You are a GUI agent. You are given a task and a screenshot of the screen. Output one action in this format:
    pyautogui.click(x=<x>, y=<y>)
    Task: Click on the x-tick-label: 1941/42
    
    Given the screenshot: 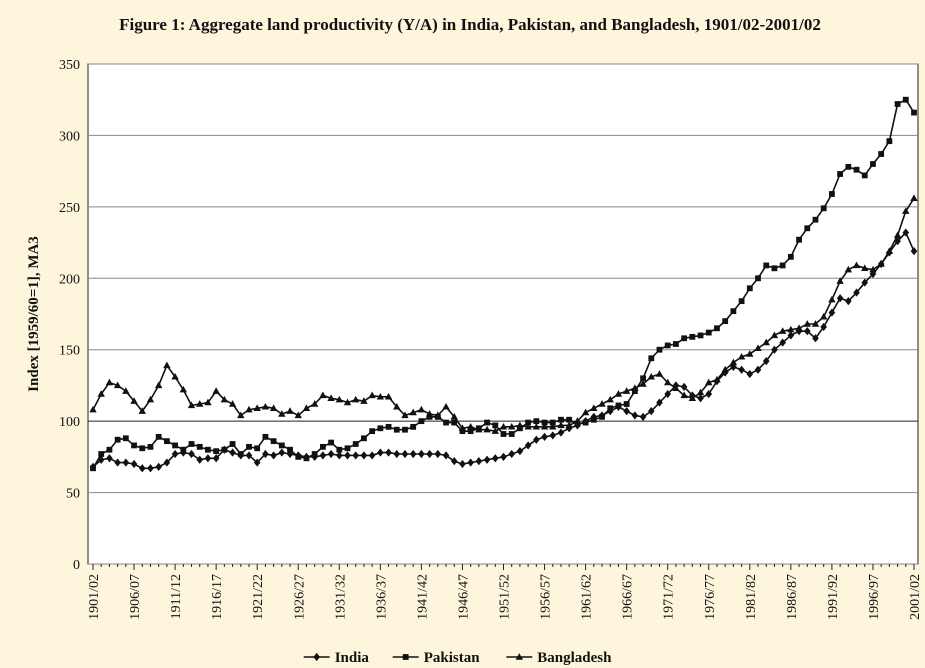 What is the action you would take?
    pyautogui.click(x=422, y=597)
    